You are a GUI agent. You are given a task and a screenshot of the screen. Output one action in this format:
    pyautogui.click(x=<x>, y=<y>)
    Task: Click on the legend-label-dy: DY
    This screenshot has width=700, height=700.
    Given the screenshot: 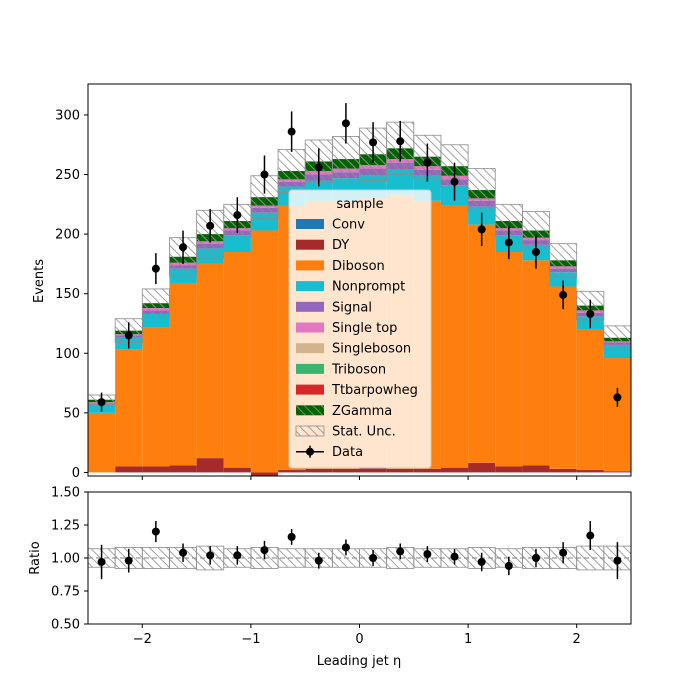 What is the action you would take?
    pyautogui.click(x=340, y=245)
    